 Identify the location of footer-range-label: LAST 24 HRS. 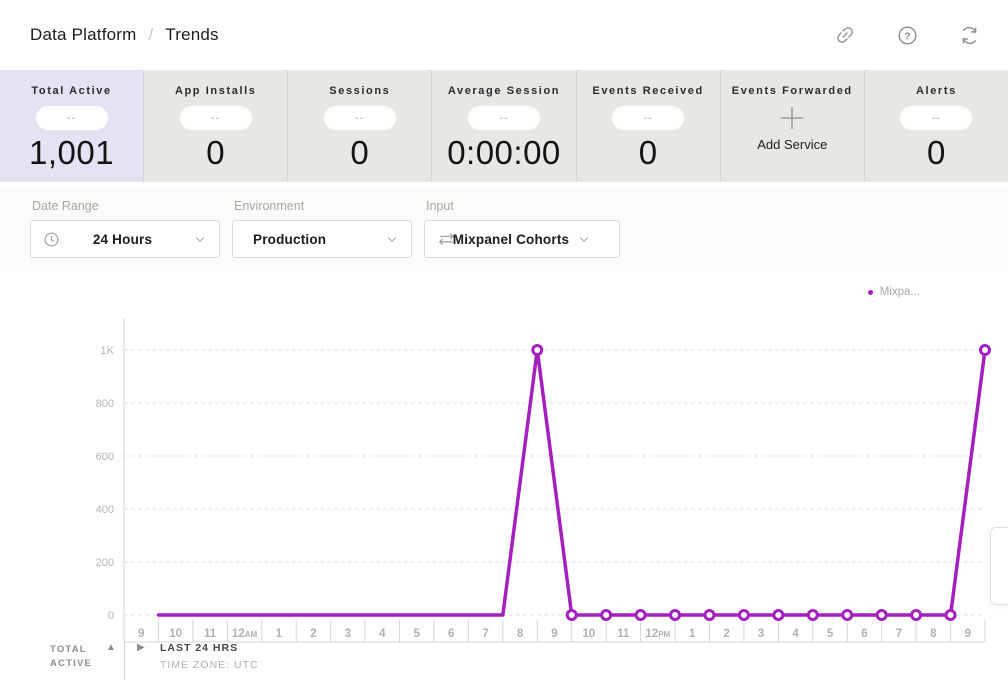
(199, 648).